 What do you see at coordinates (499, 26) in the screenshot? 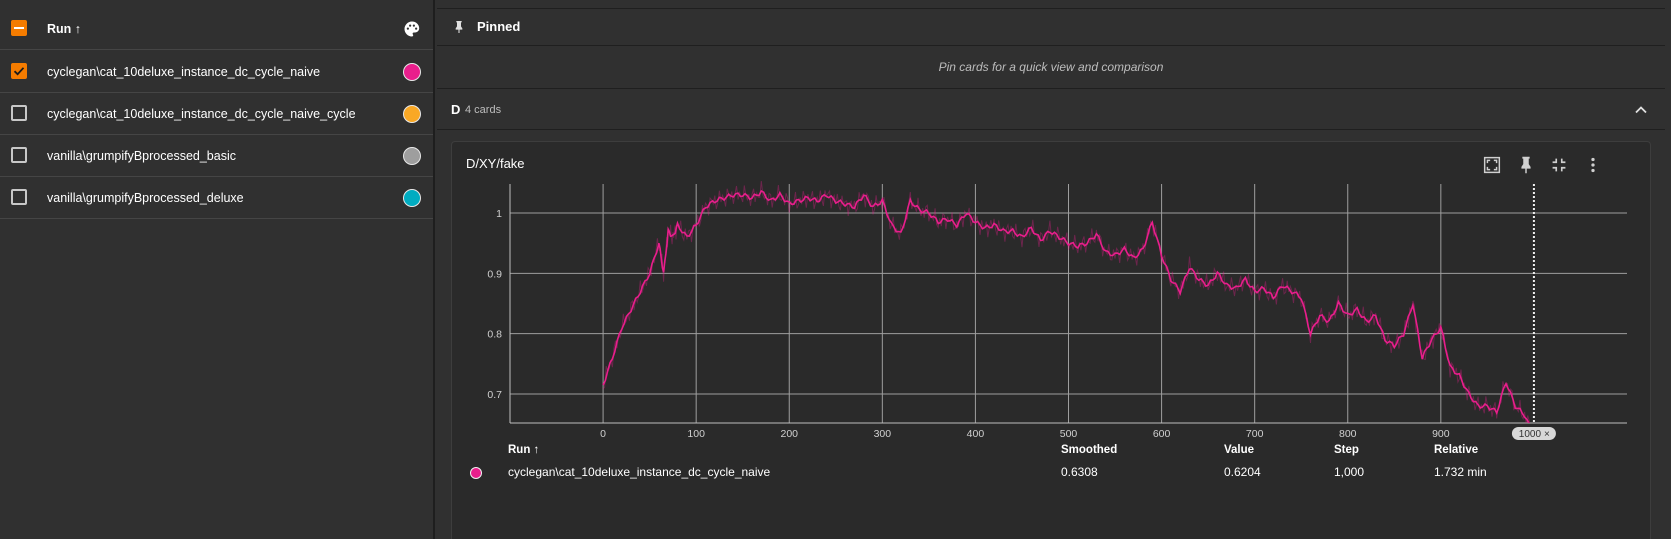
I see `pinned-title: Pinned` at bounding box center [499, 26].